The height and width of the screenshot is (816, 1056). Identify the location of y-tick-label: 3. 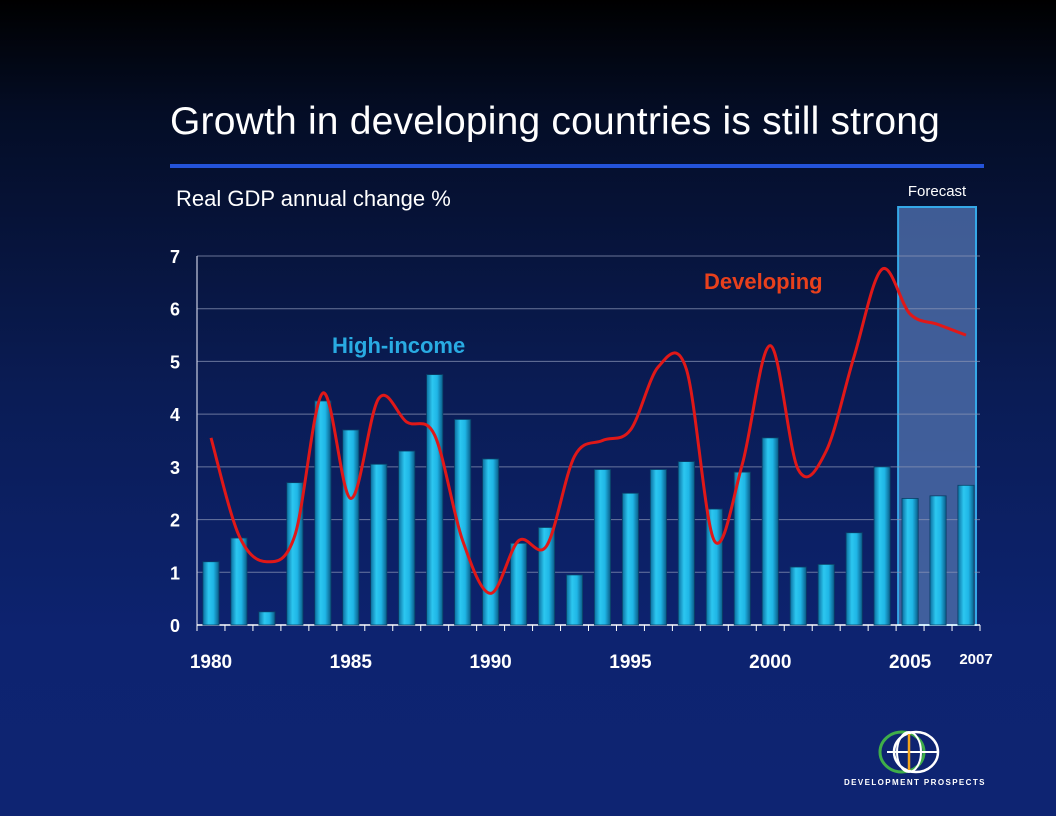
(175, 468).